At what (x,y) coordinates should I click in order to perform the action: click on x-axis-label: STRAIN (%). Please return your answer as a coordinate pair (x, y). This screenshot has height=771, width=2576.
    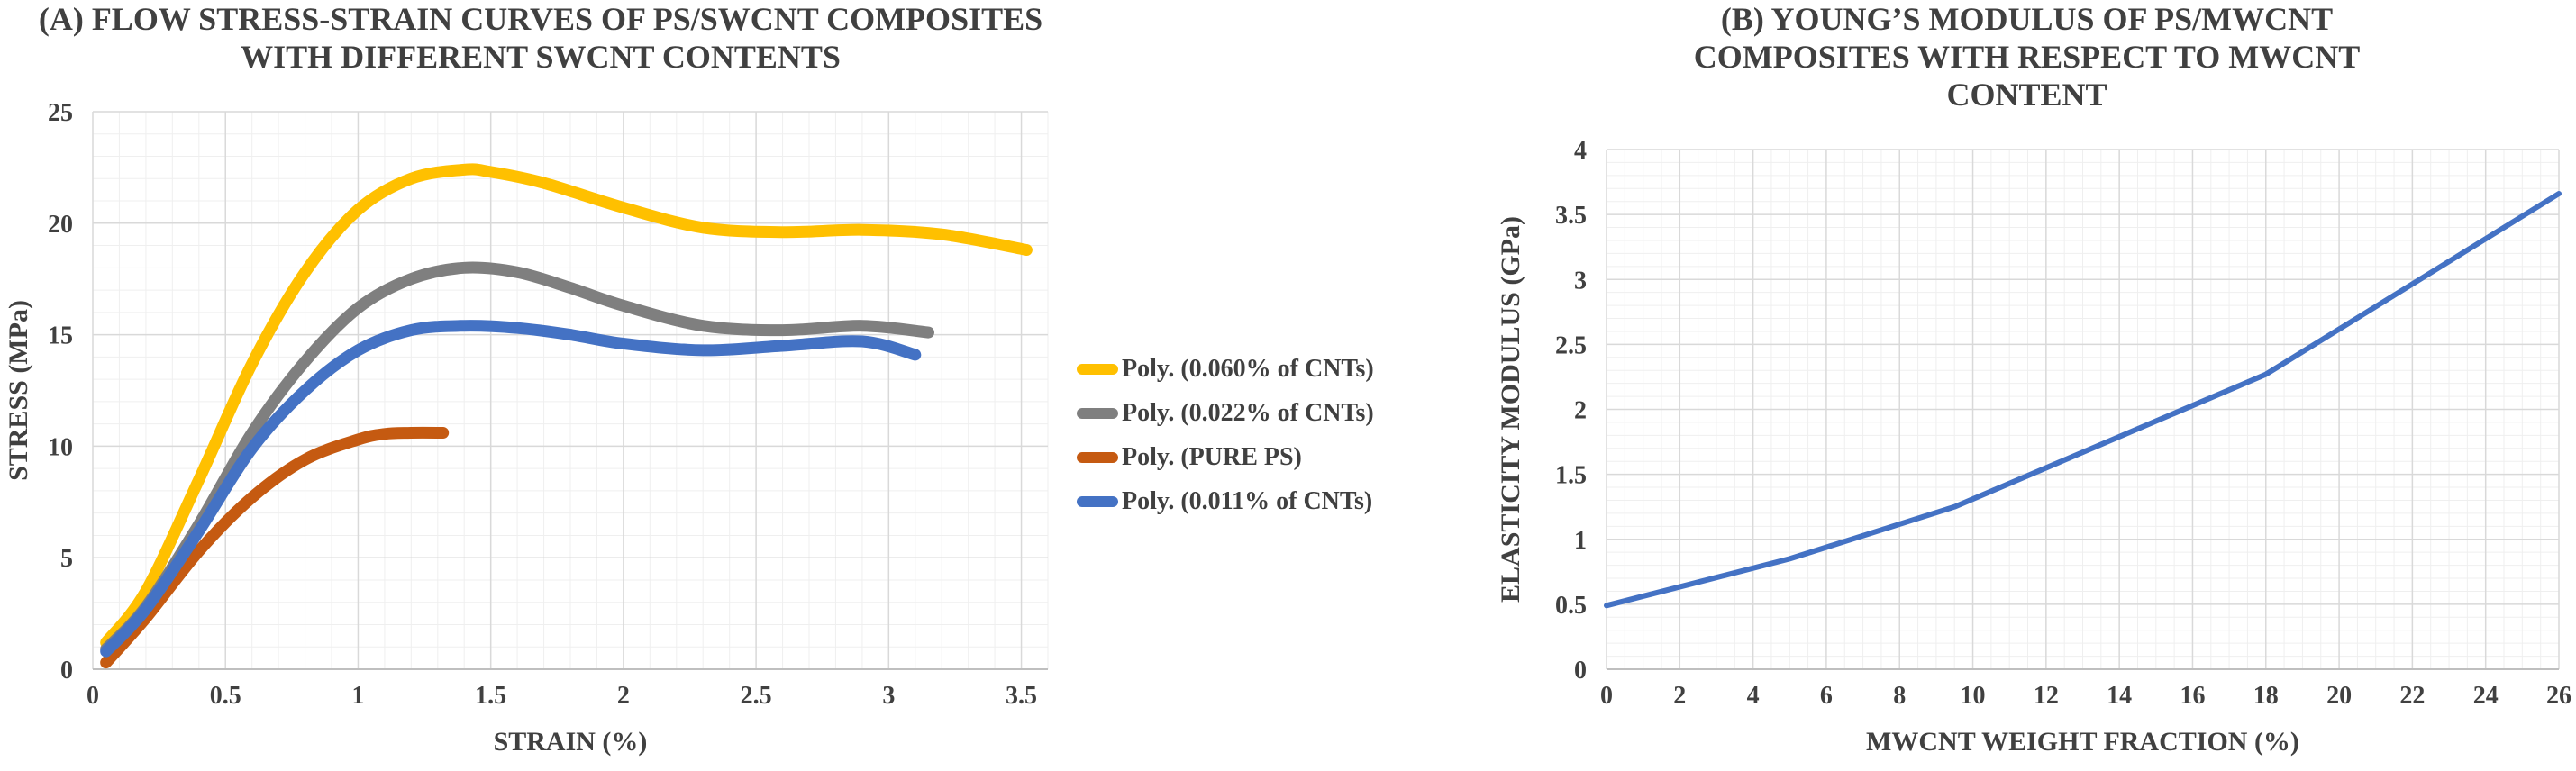
    Looking at the image, I should click on (571, 742).